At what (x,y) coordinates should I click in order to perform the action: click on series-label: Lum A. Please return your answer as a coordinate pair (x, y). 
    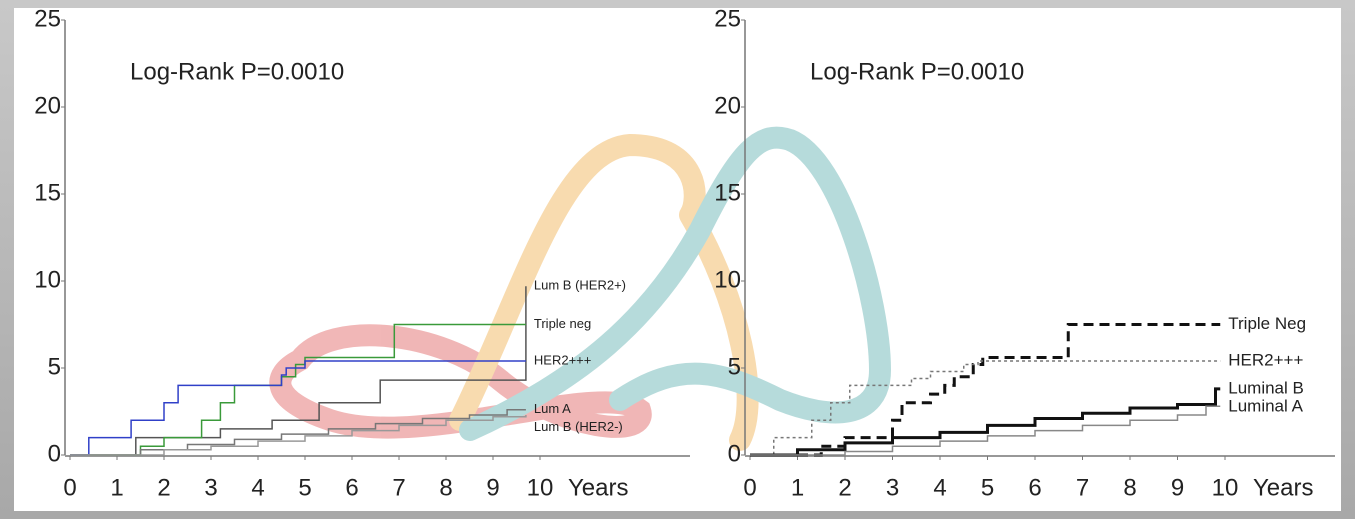
    Looking at the image, I should click on (552, 408).